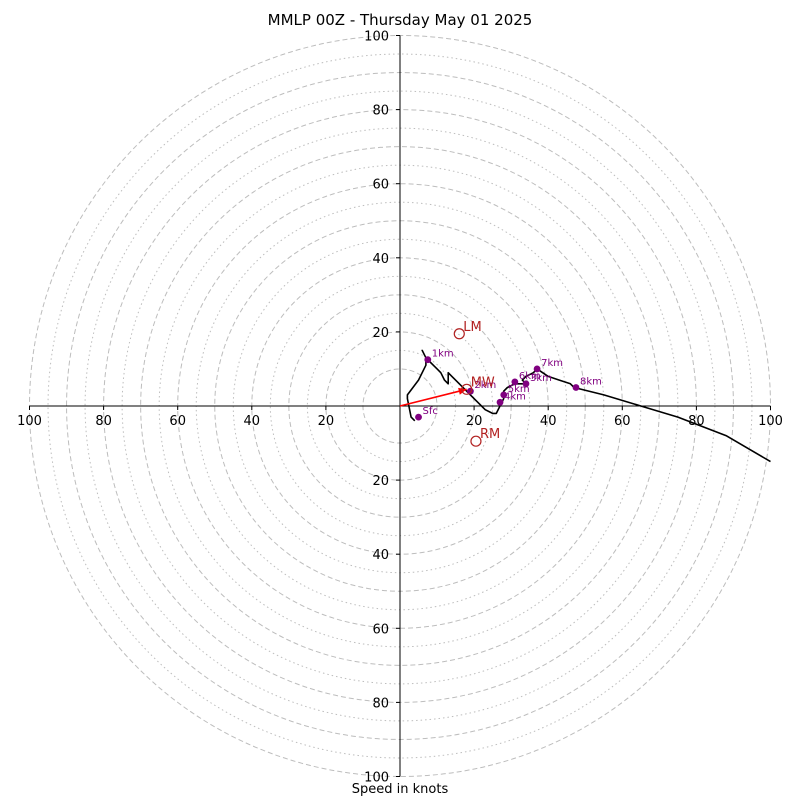 This screenshot has width=800, height=800. What do you see at coordinates (576, 387) in the screenshot?
I see `height-marker-8km` at bounding box center [576, 387].